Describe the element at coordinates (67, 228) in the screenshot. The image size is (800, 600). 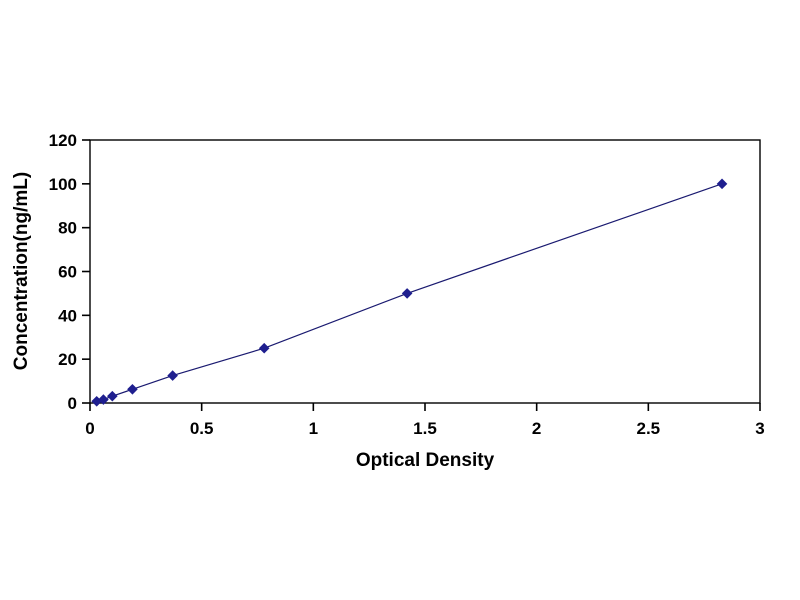
I see `y-tick-label: 80` at that location.